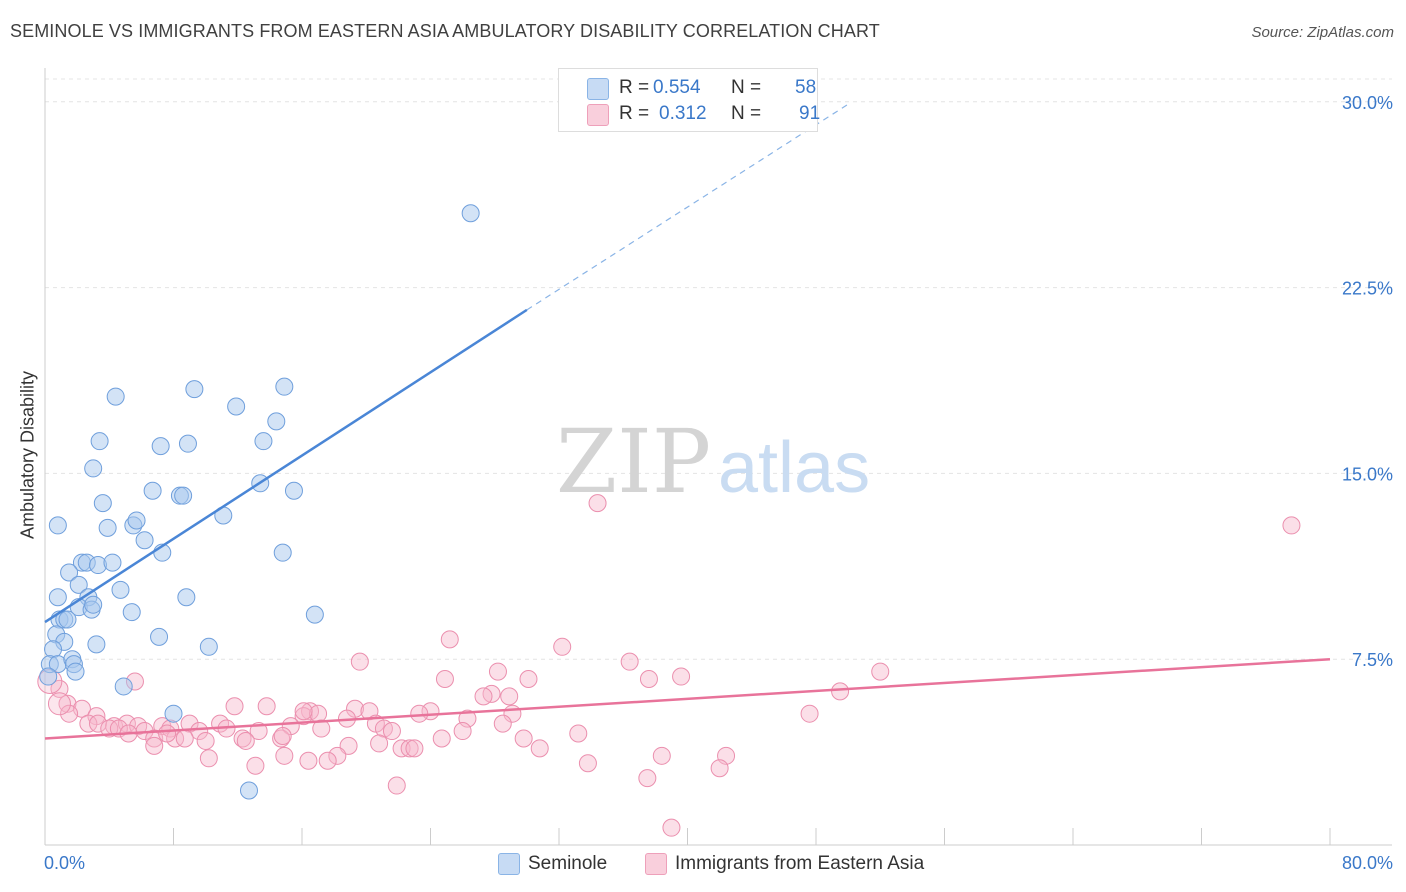 Image resolution: width=1406 pixels, height=892 pixels. Describe the element at coordinates (633, 461) in the screenshot. I see `watermark-zip: ZIP` at that location.